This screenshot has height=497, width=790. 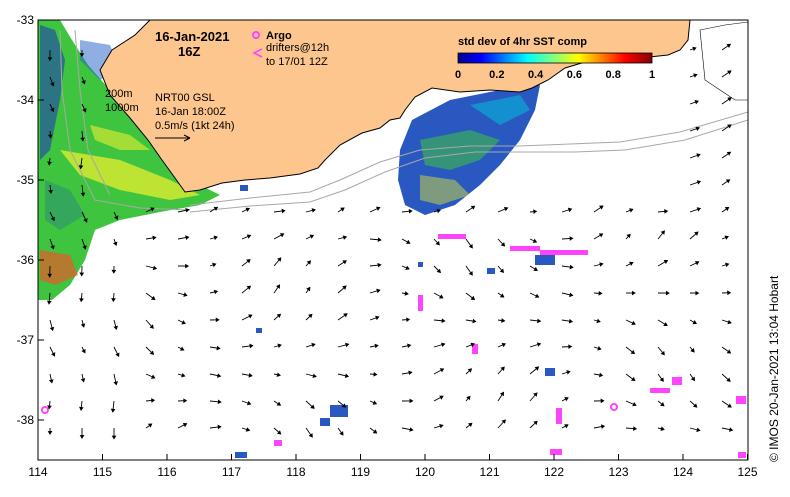 I want to click on scale-label: 0.5m/s (1kt 24h), so click(x=194, y=126).